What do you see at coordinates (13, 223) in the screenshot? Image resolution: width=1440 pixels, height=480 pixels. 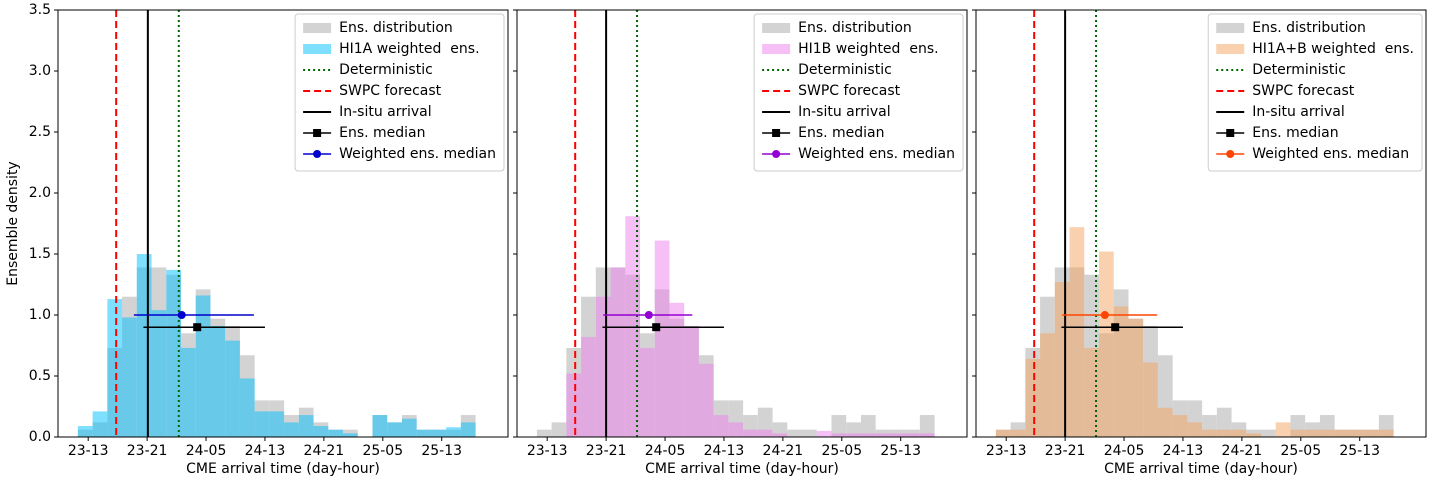 I see `y-axis-label: Ensemble density` at bounding box center [13, 223].